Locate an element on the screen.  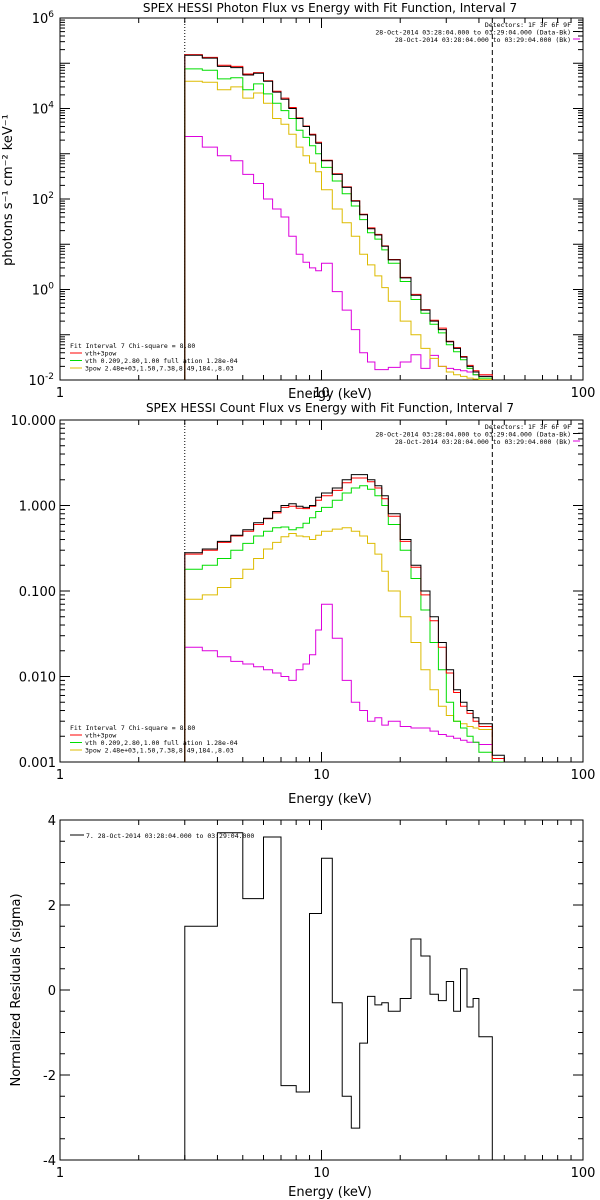
y-tick-label: 0.001 is located at coordinates (37, 763).